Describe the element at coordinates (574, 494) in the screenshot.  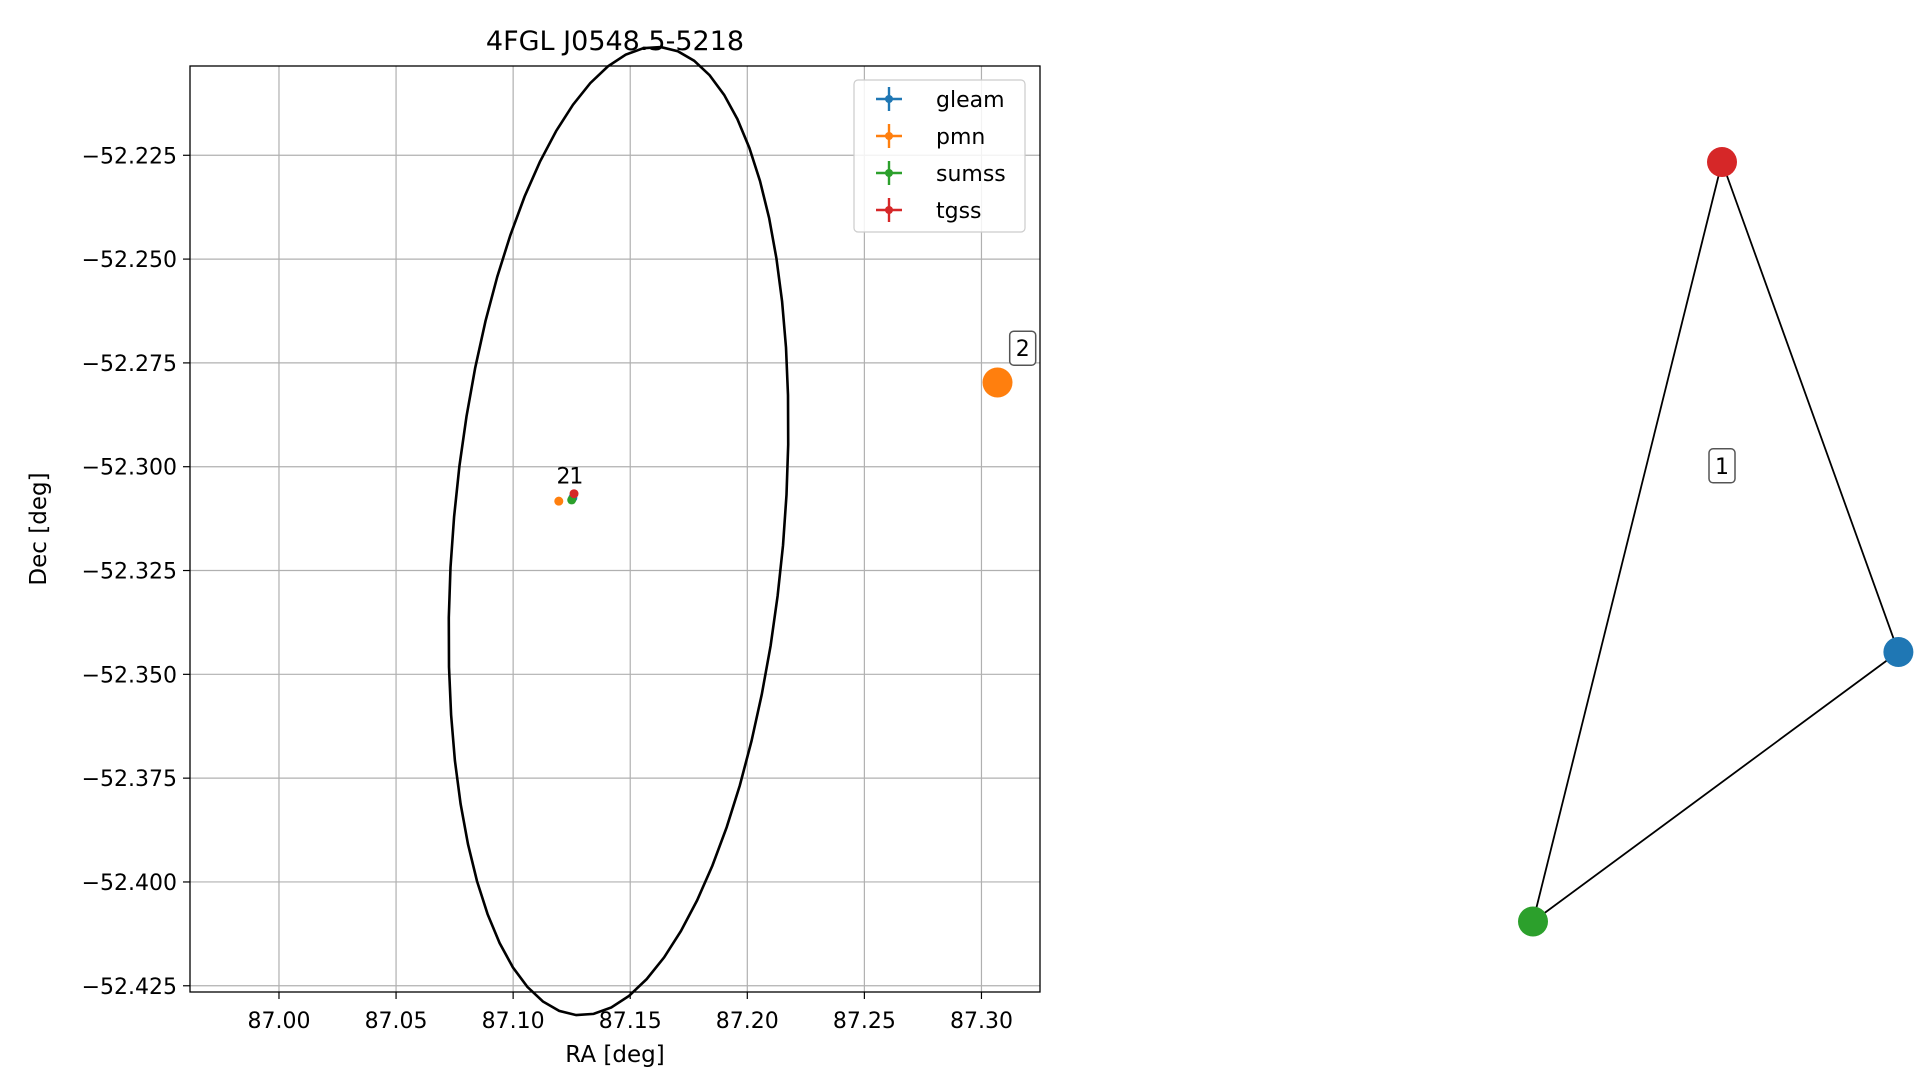
I see `point-tgss` at that location.